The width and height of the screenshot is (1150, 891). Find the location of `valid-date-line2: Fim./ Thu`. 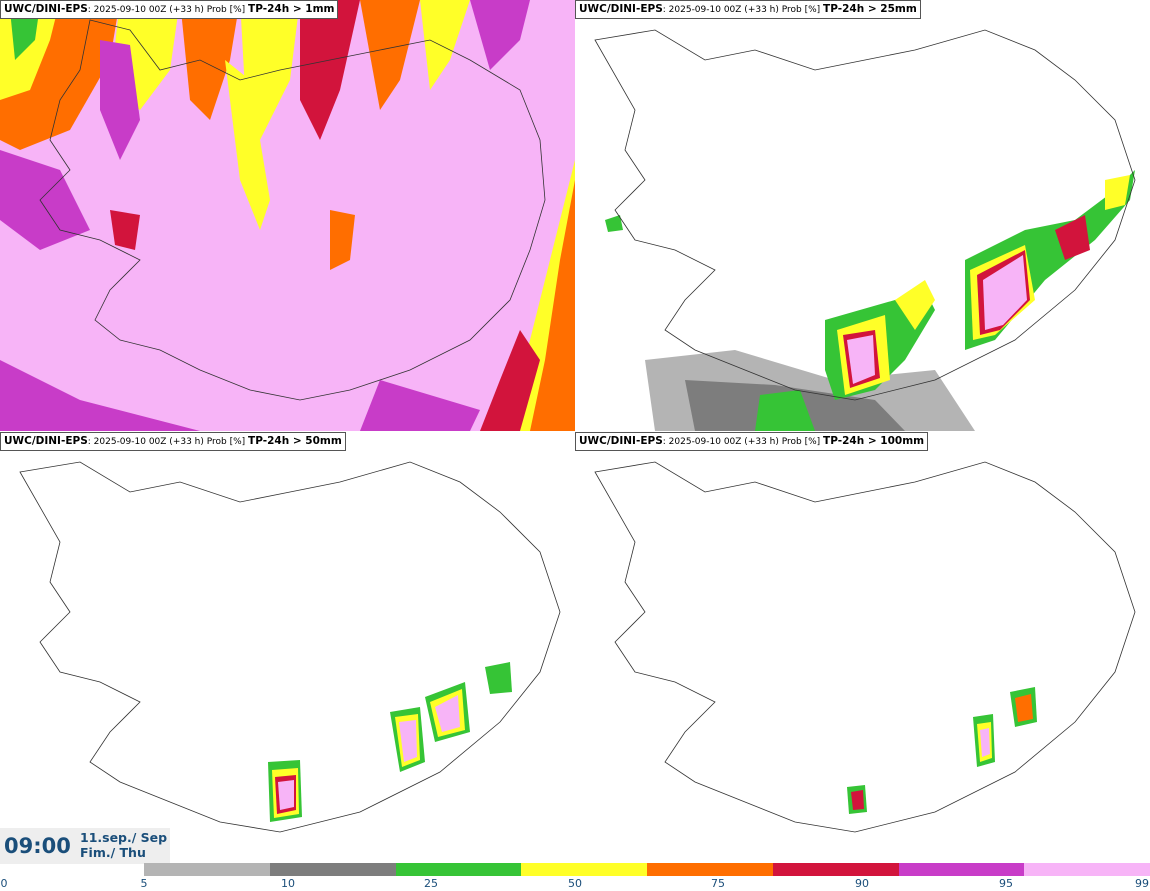

valid-date-line2: Fim./ Thu is located at coordinates (113, 852).